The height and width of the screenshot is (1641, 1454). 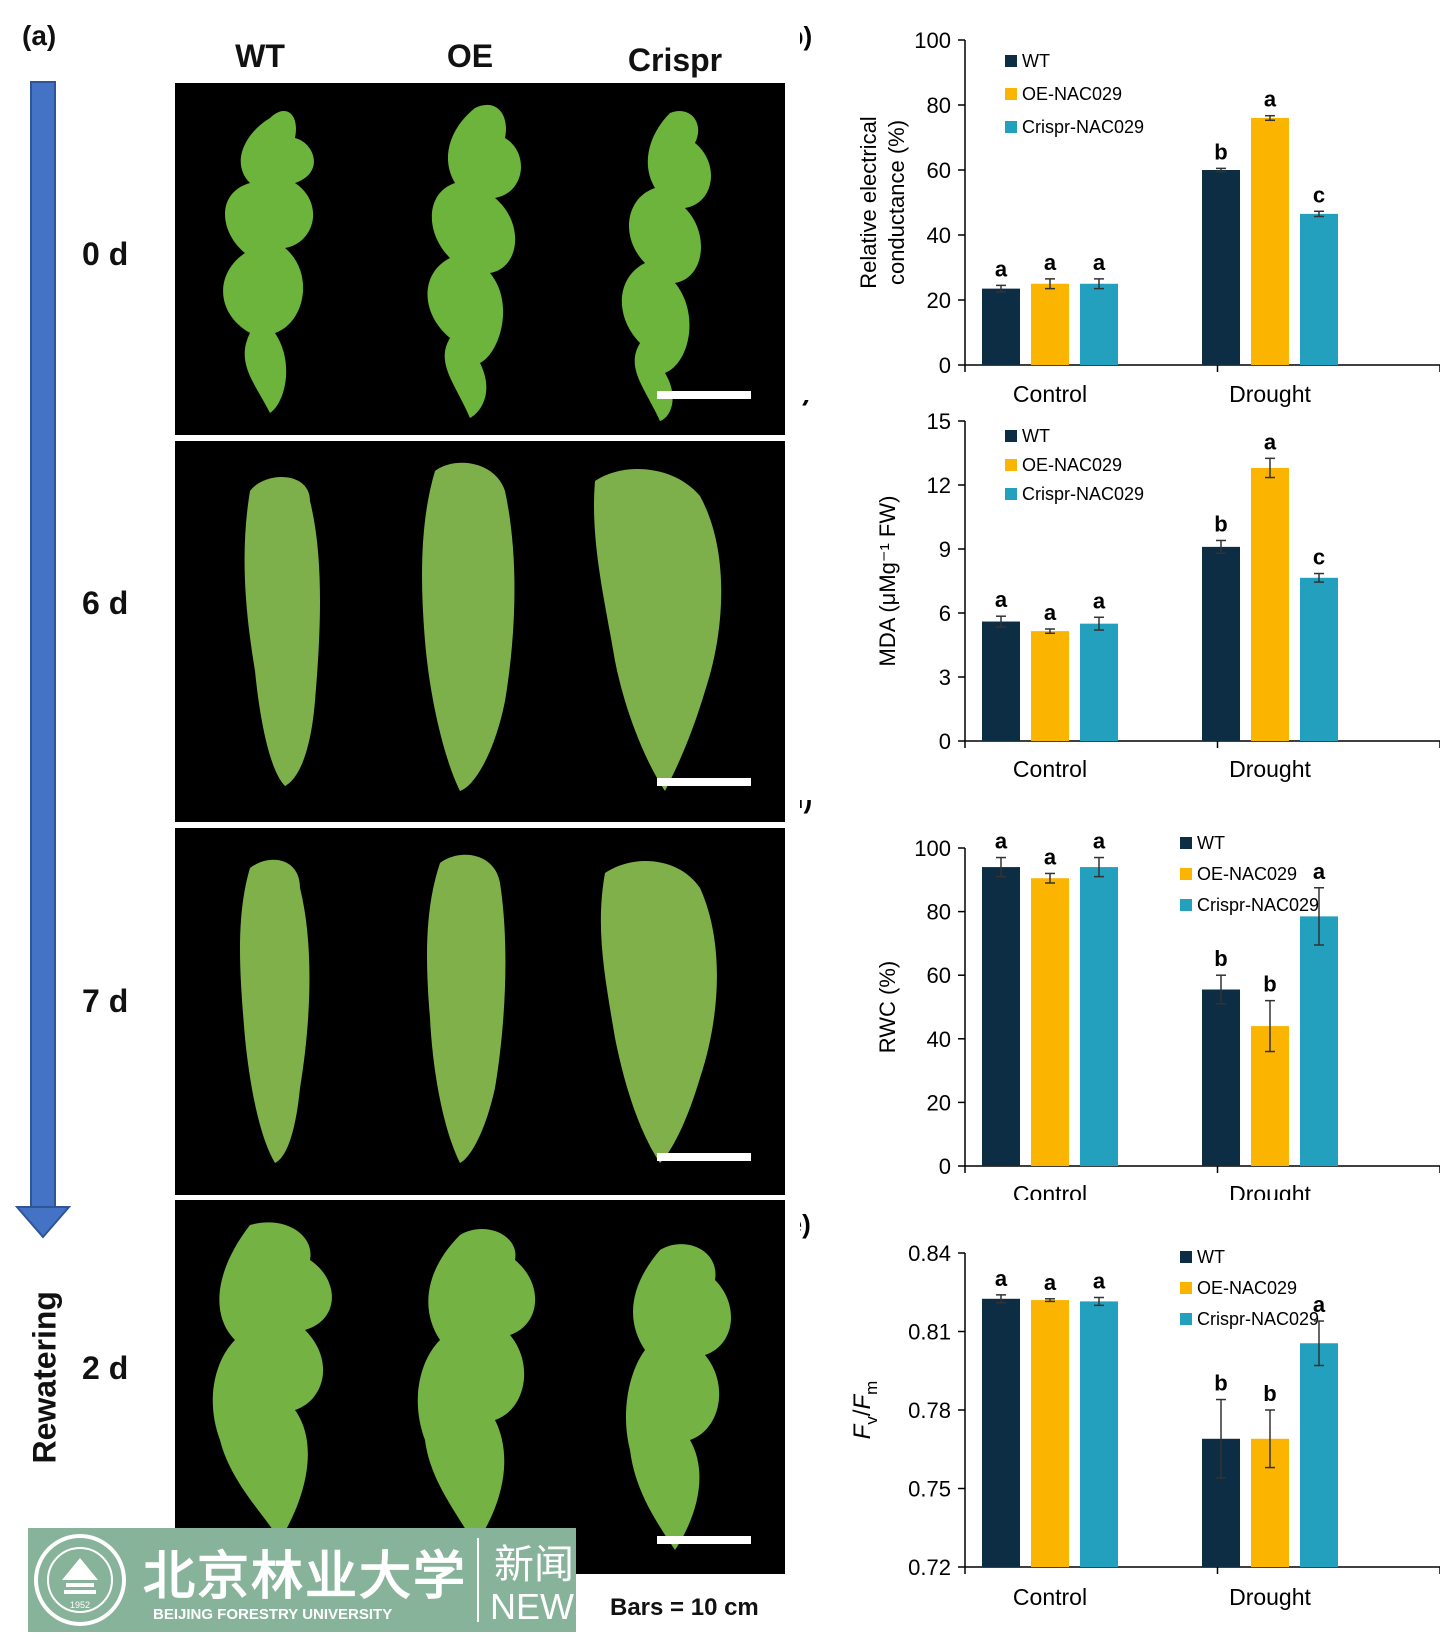 What do you see at coordinates (896, 202) in the screenshot?
I see `y-axis-label: conductance (%)` at bounding box center [896, 202].